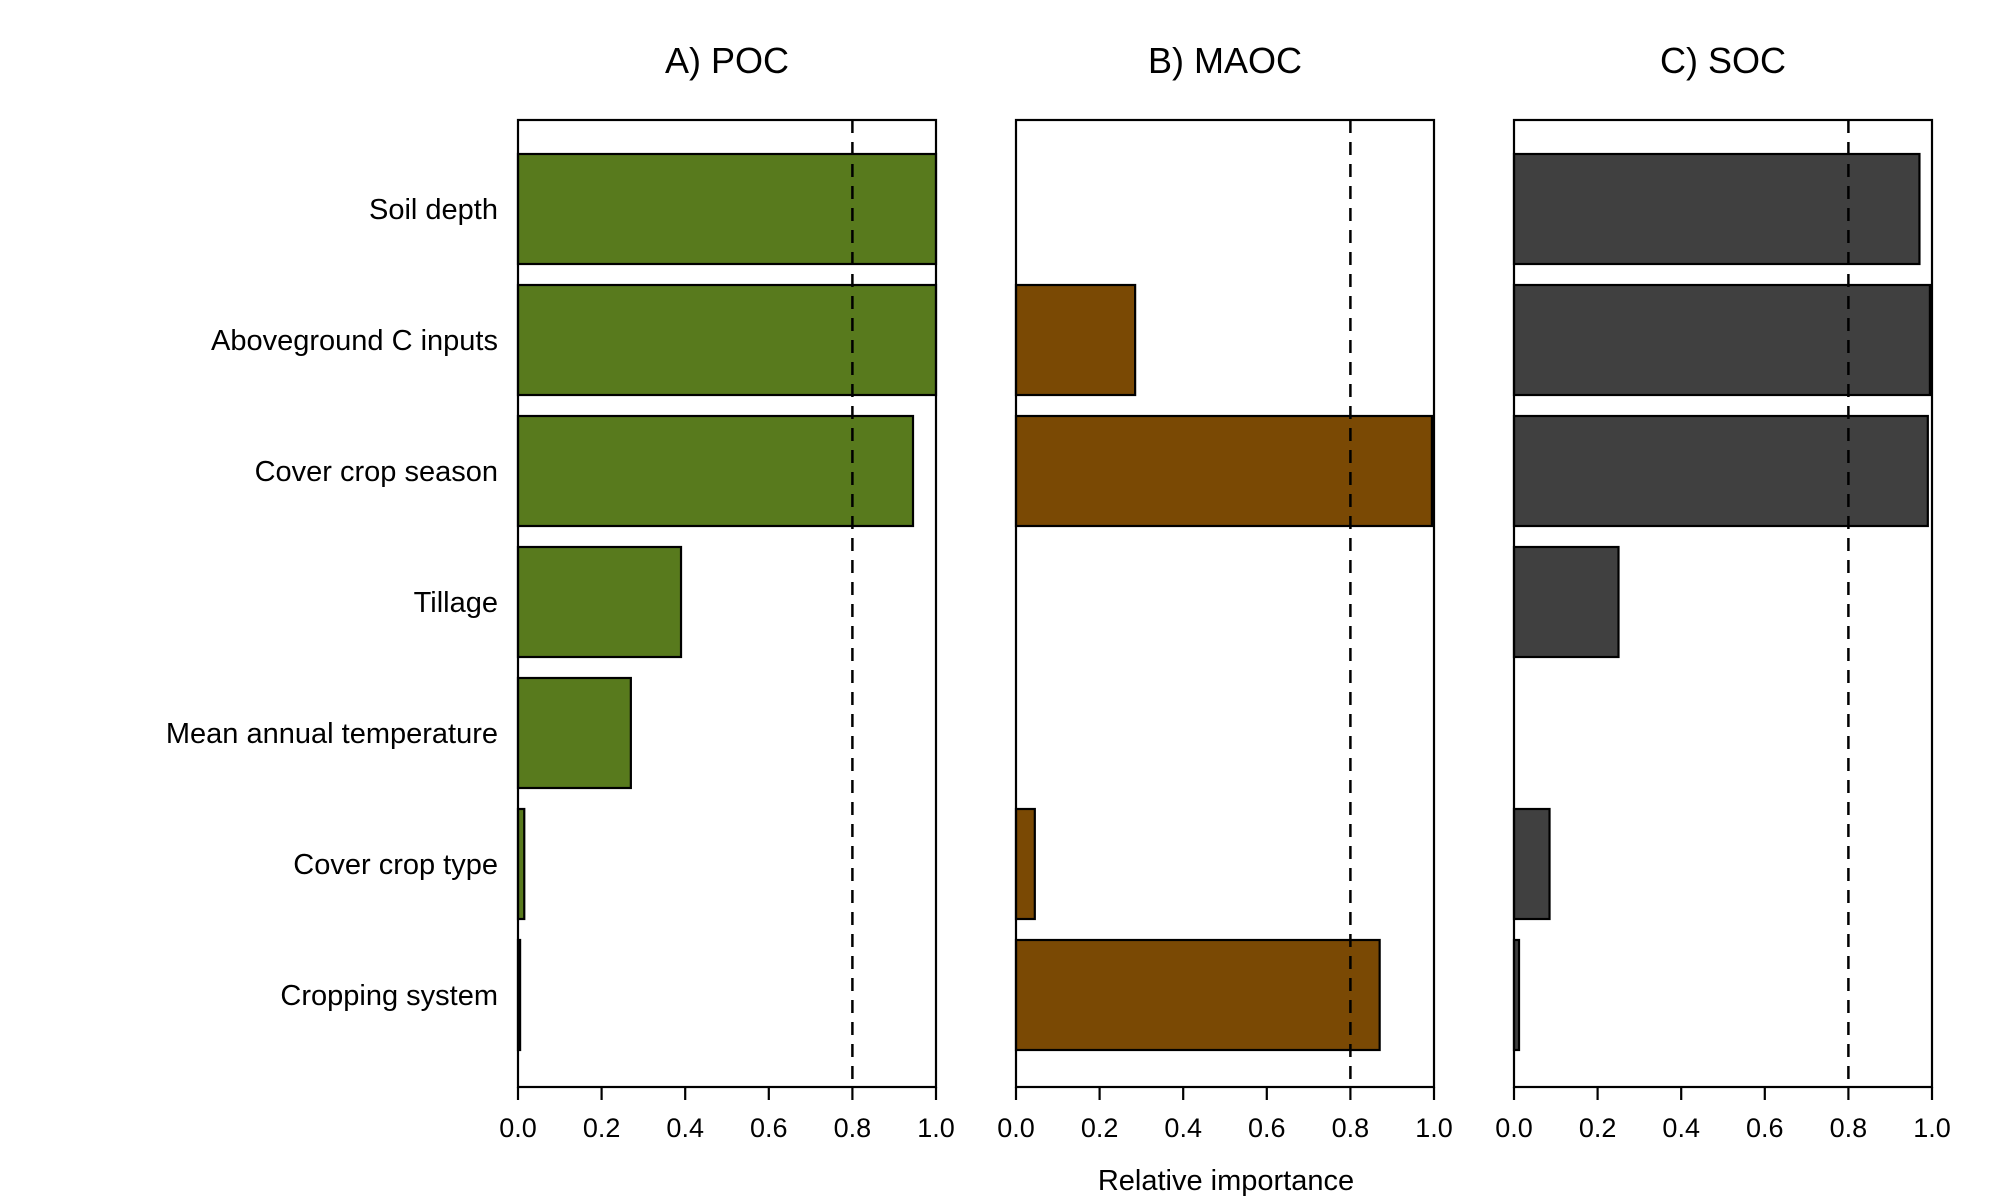 This screenshot has height=1200, width=2000. Describe the element at coordinates (433, 210) in the screenshot. I see `category-label-soil-depth: Soil depth` at that location.